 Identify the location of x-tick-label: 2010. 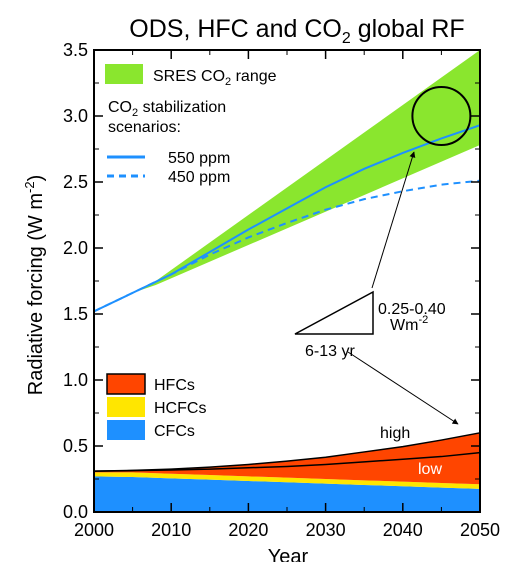
(171, 530).